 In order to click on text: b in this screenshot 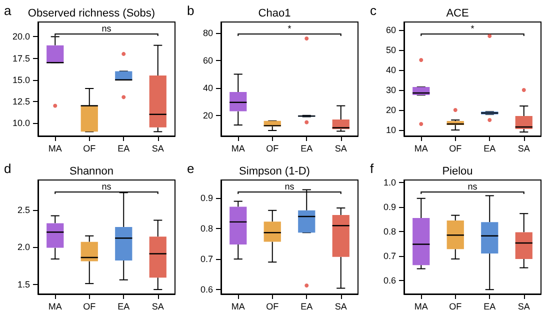, I will do `click(190, 10)`.